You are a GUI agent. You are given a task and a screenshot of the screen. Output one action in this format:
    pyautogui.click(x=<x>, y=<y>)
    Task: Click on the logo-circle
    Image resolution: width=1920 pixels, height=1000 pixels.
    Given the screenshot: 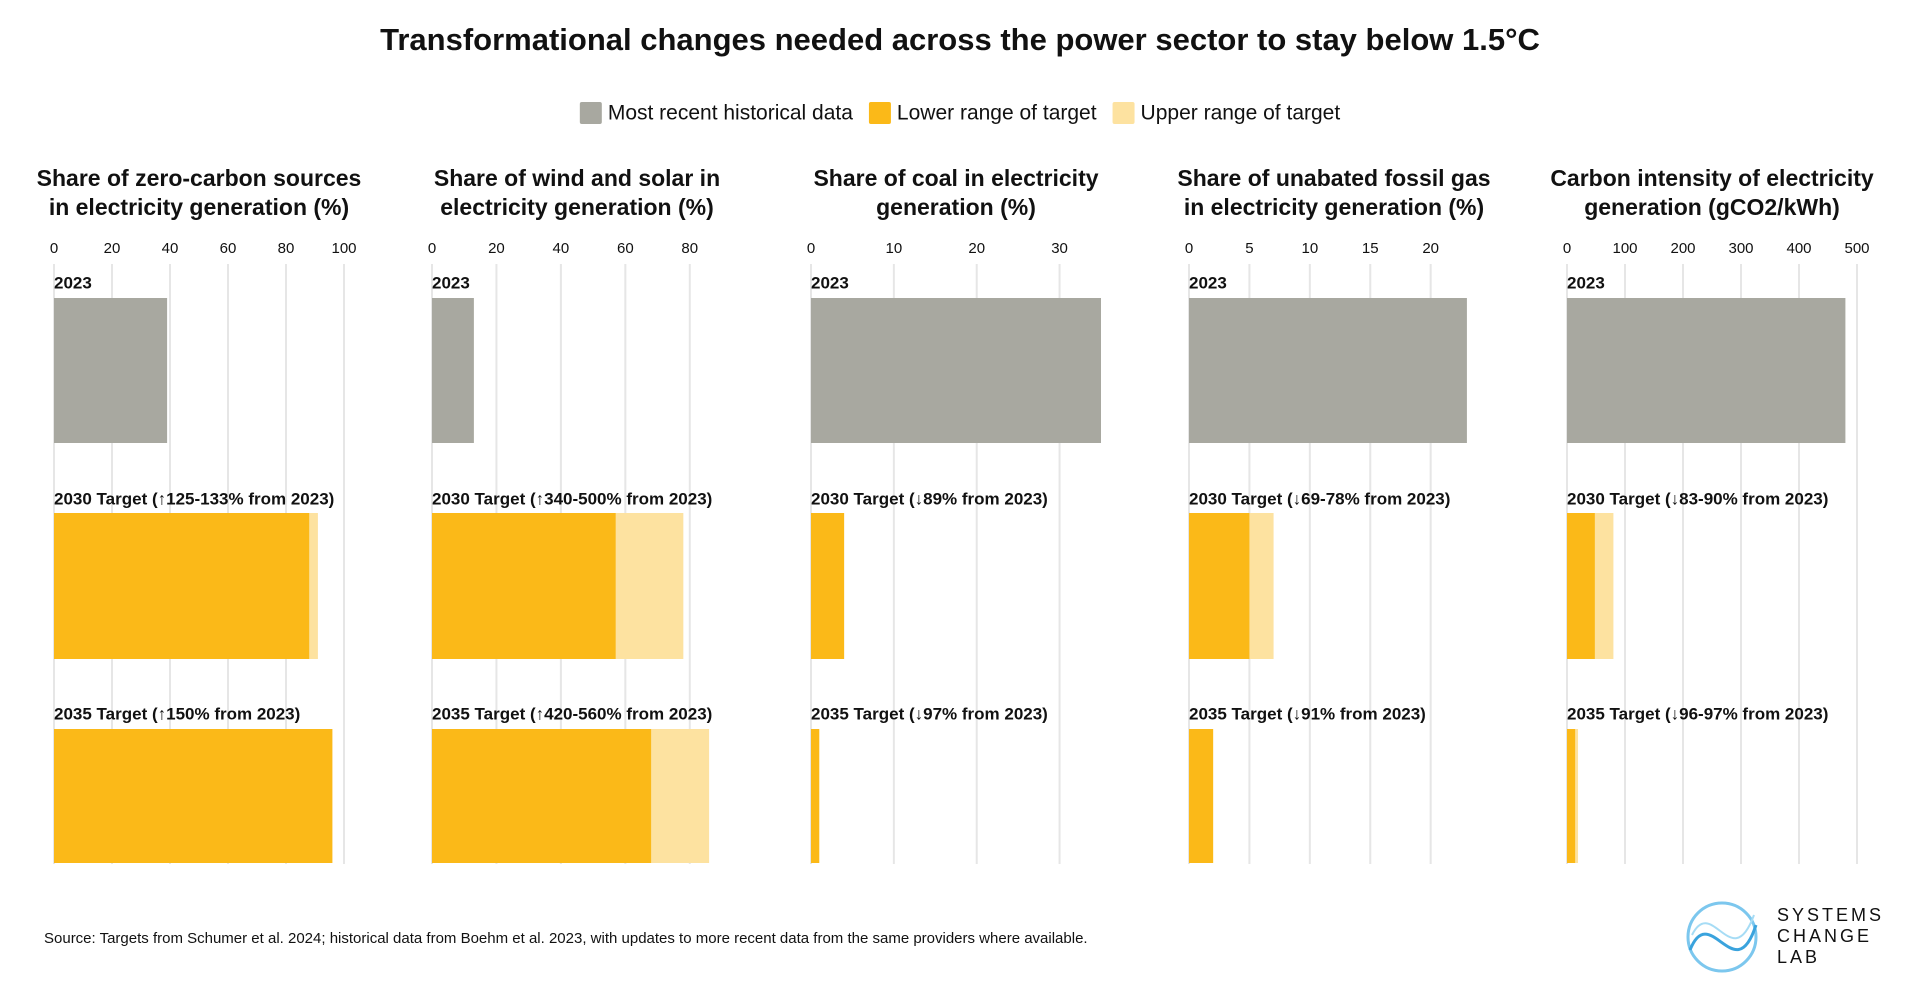 What is the action you would take?
    pyautogui.click(x=1722, y=937)
    